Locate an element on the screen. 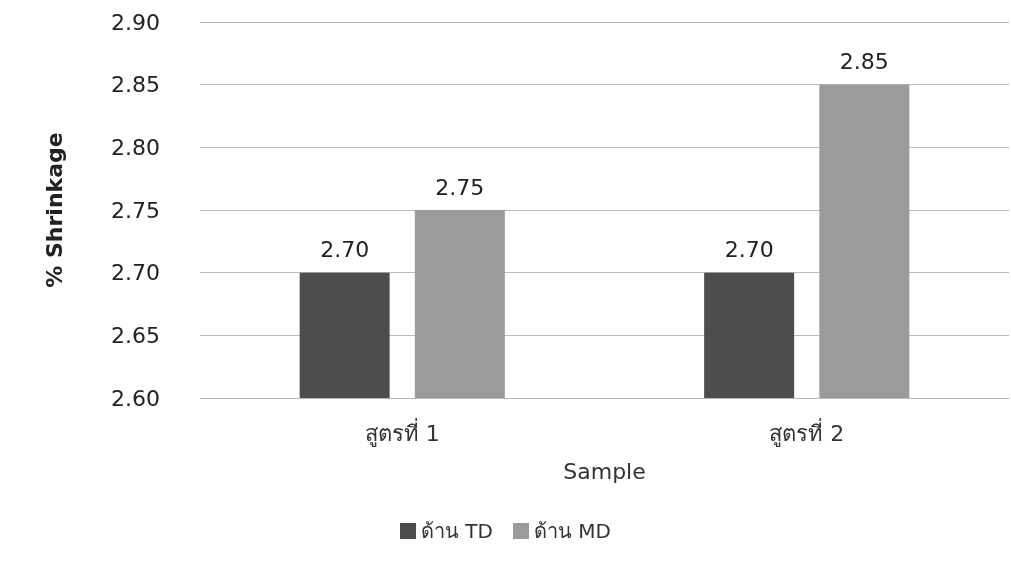 The height and width of the screenshot is (584, 1011). y-tick-label: 2.90 is located at coordinates (135, 22).